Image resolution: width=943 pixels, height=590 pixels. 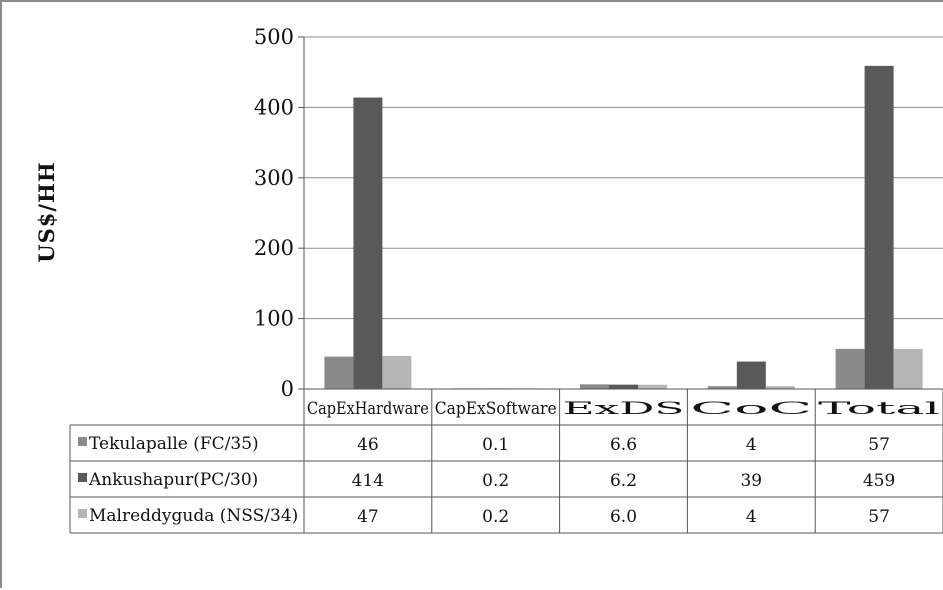 What do you see at coordinates (193, 516) in the screenshot?
I see `legend-label: Malreddyguda (NSS/34)` at bounding box center [193, 516].